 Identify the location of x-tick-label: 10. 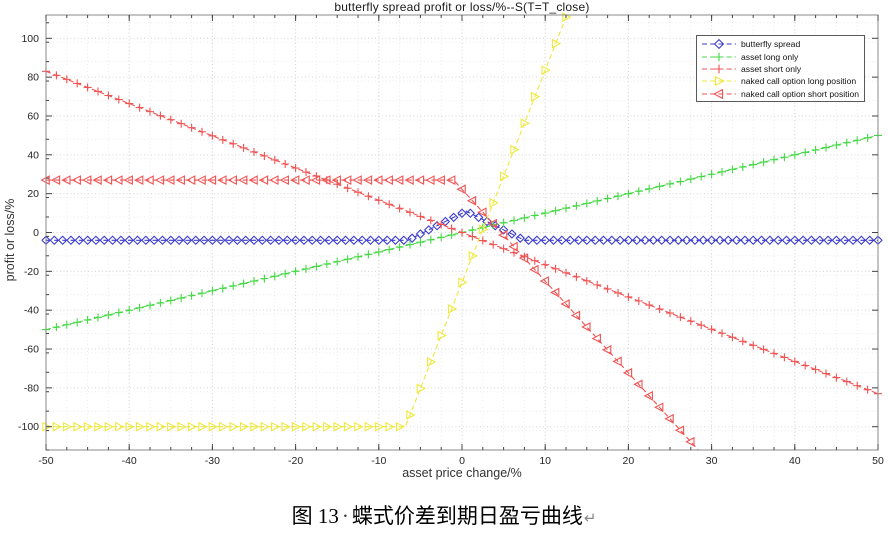
(545, 461).